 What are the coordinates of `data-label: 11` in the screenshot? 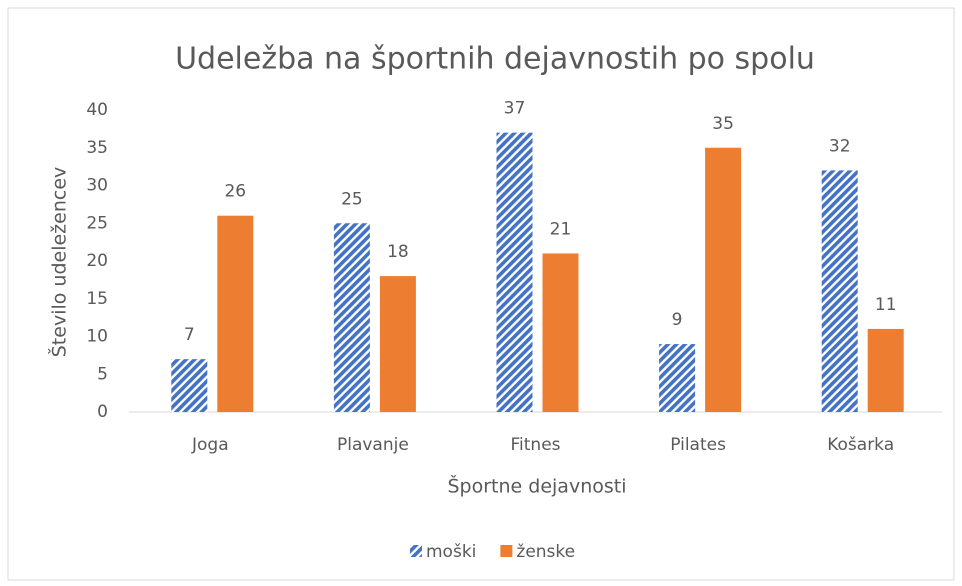 It's located at (886, 305).